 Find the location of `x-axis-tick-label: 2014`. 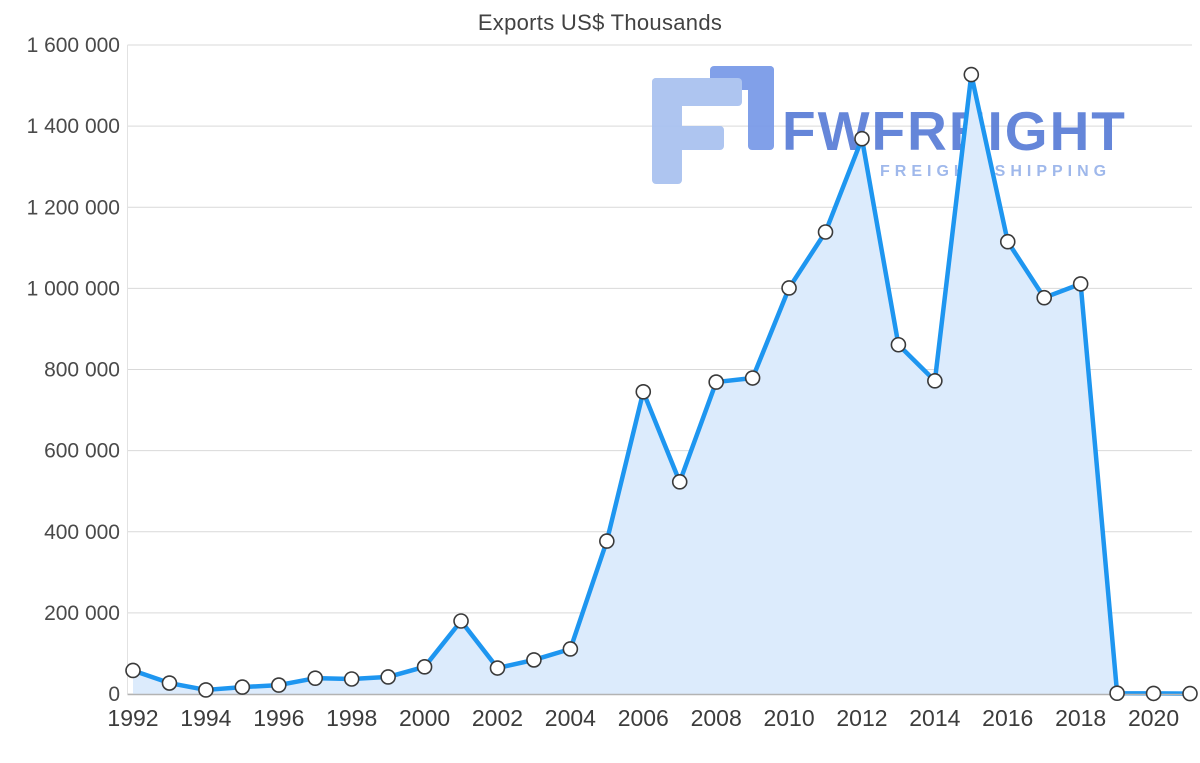

x-axis-tick-label: 2014 is located at coordinates (934, 718).